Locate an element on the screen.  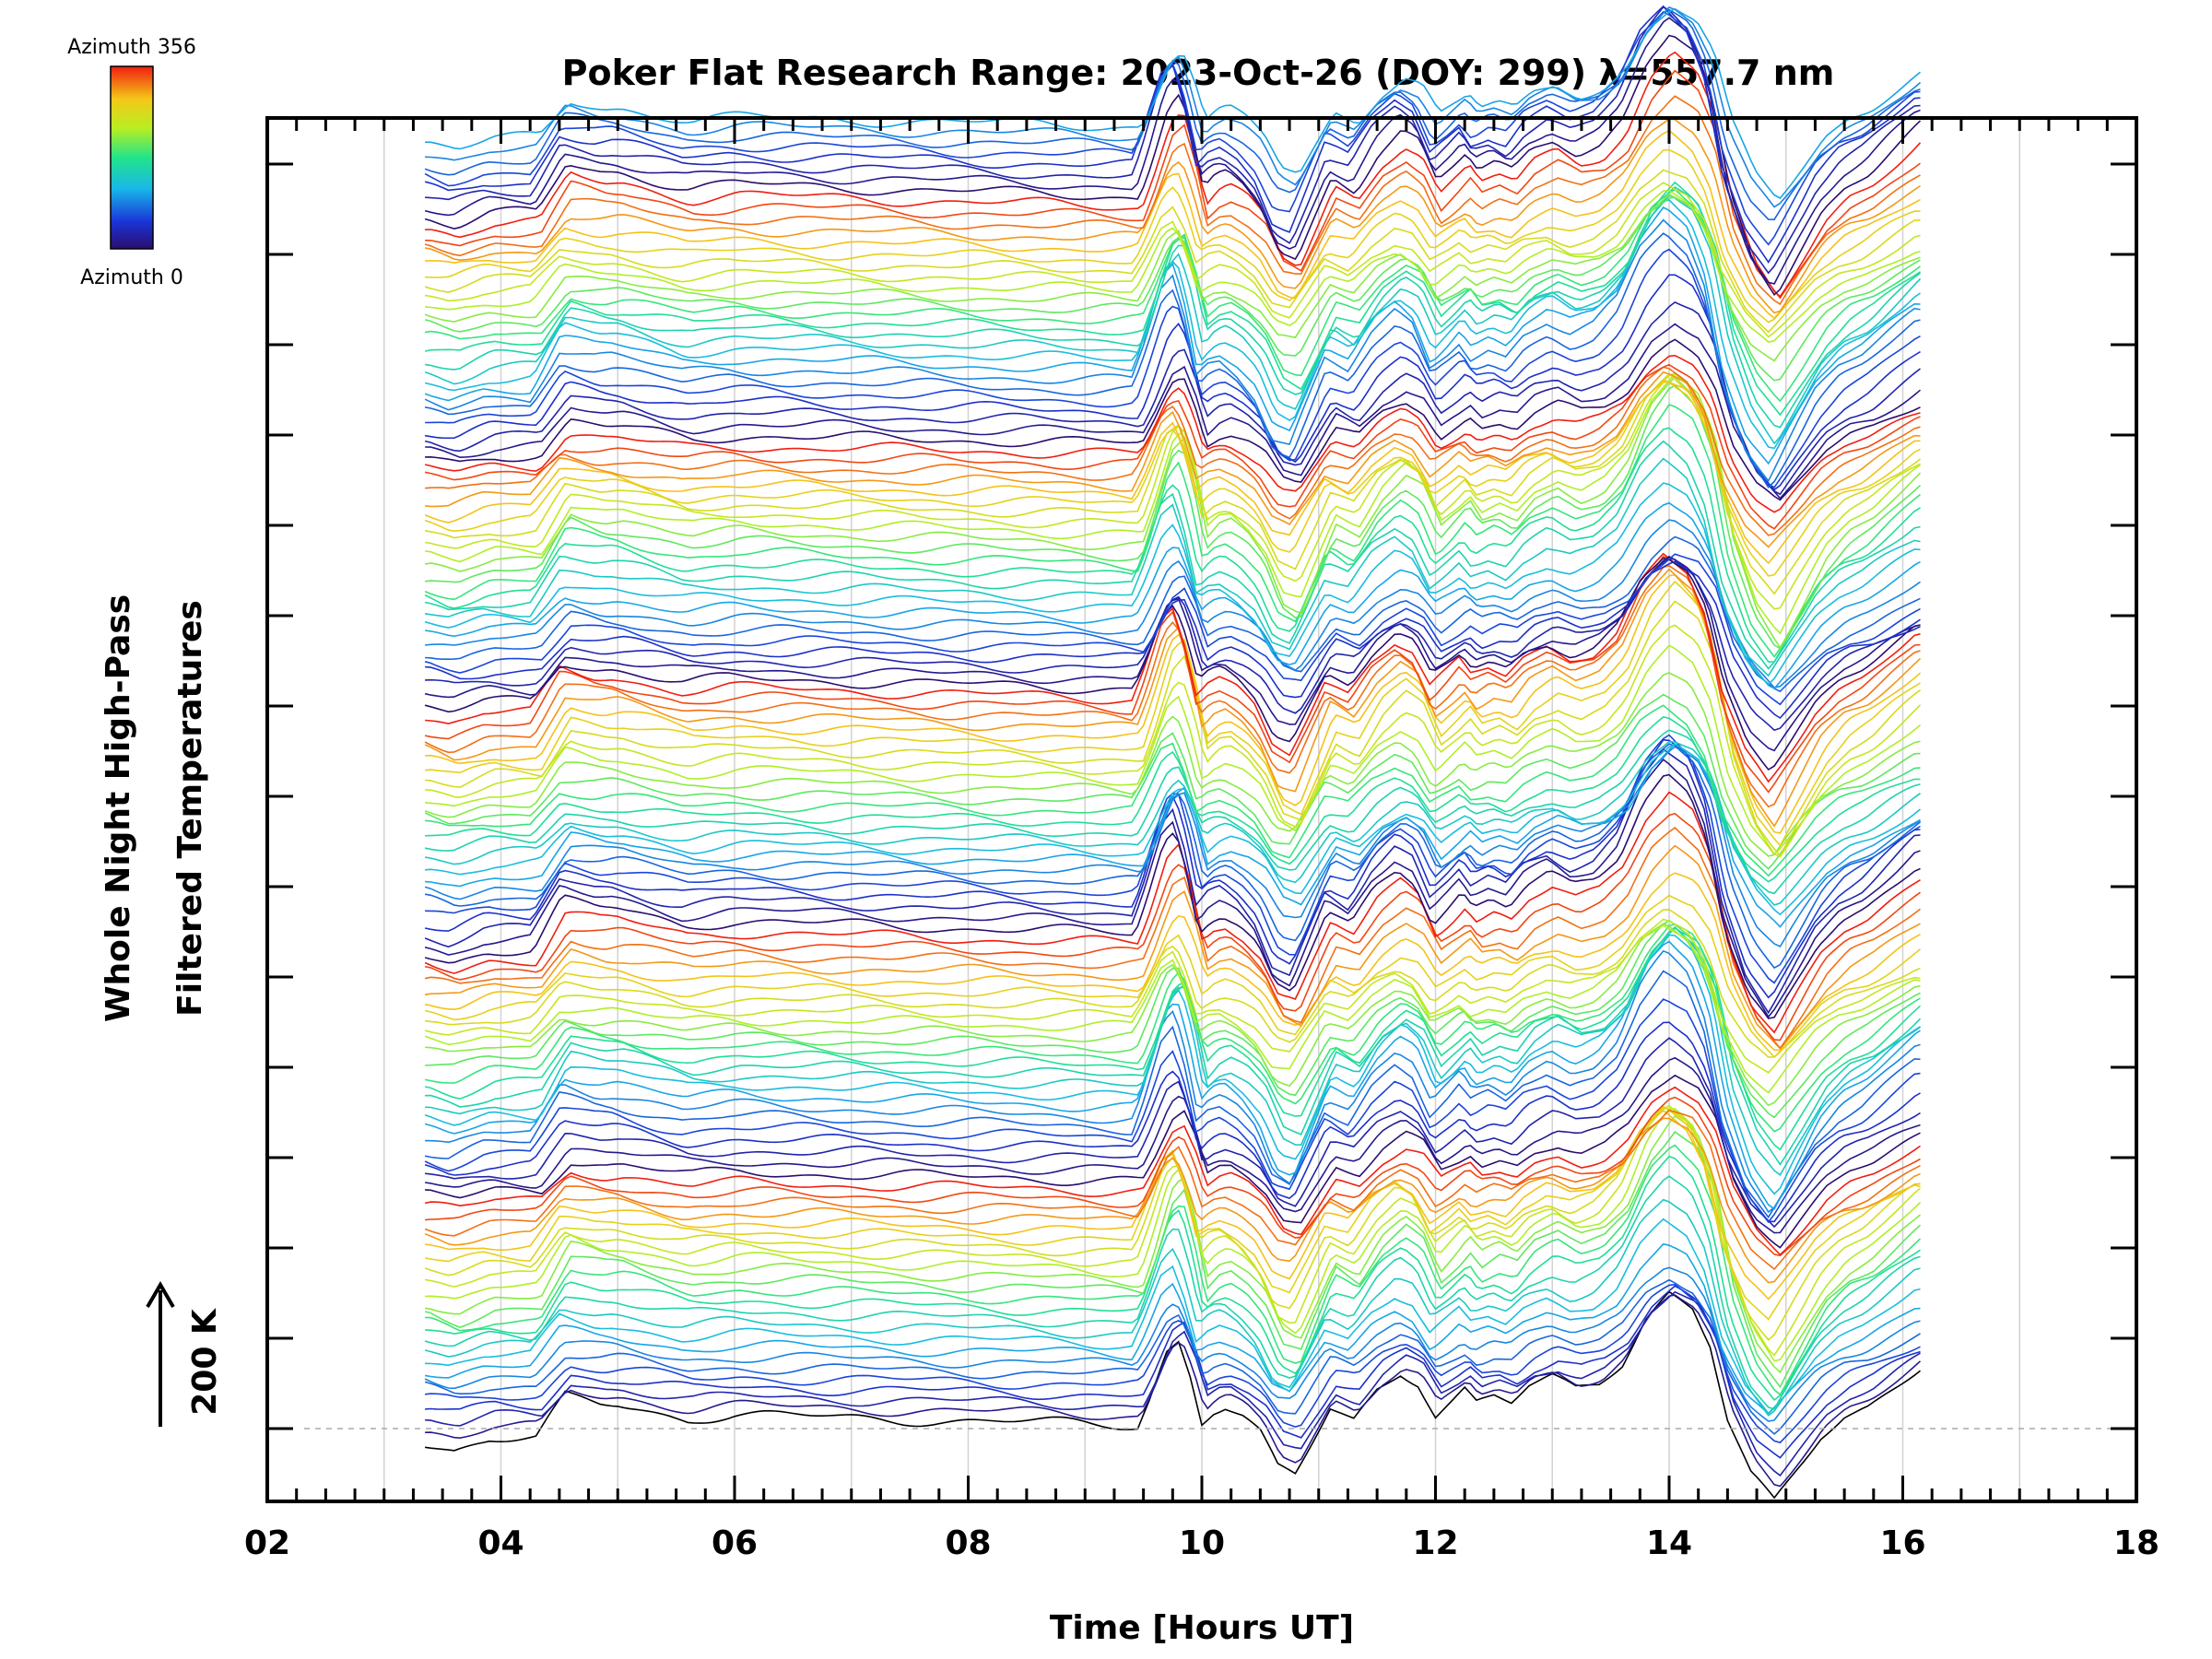
colorbar-top-label: Azimuth 356 is located at coordinates (131, 47).